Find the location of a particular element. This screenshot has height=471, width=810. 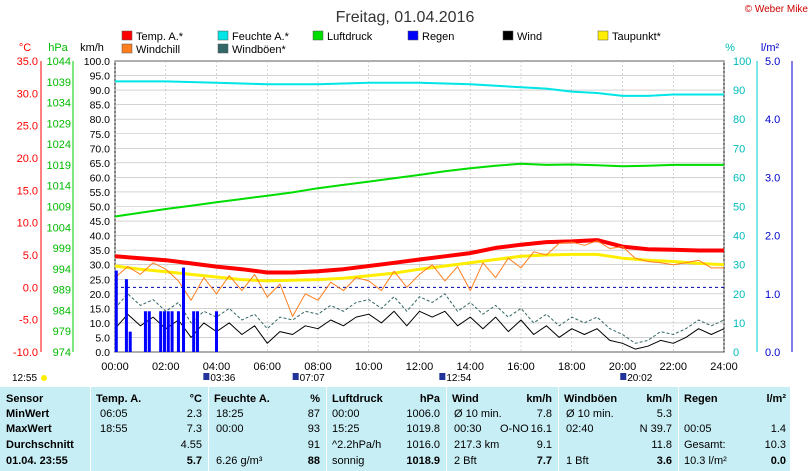

rain-axis-tick: 2.0 is located at coordinates (772, 237).